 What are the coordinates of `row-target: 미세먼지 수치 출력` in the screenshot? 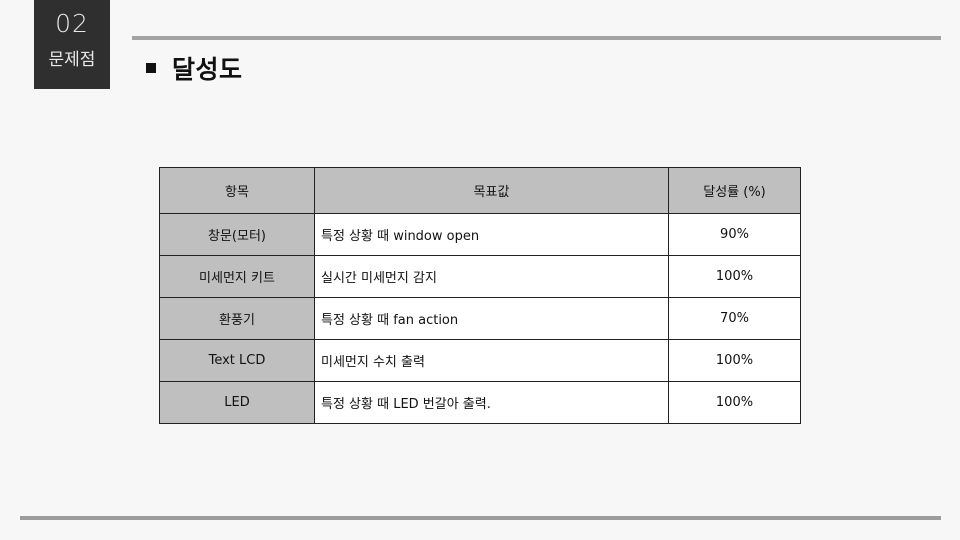 It's located at (491, 360).